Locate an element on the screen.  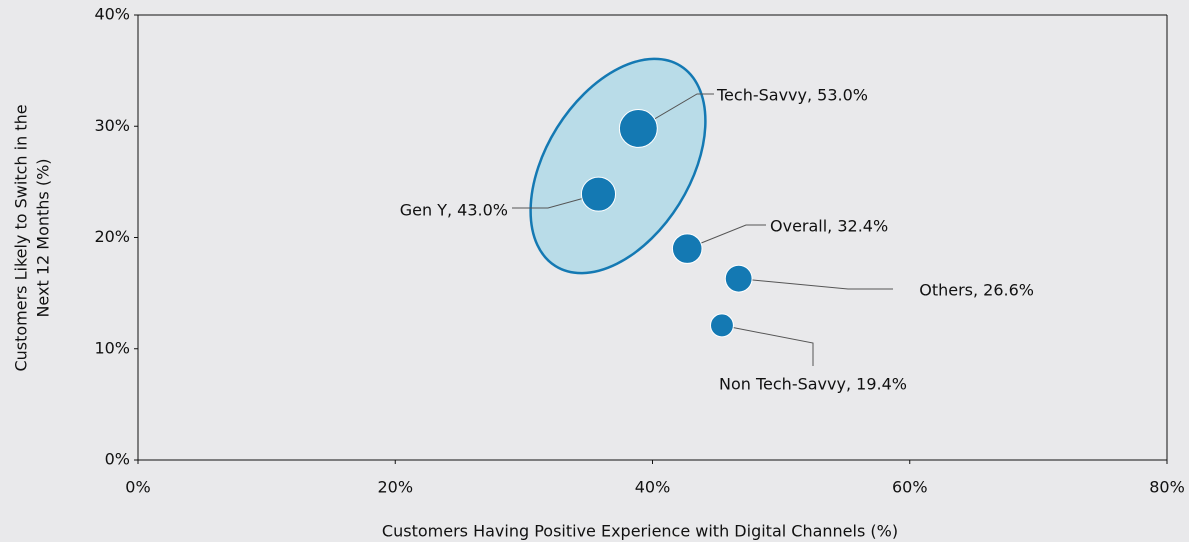
data-label: Overall, 32.4% is located at coordinates (829, 226).